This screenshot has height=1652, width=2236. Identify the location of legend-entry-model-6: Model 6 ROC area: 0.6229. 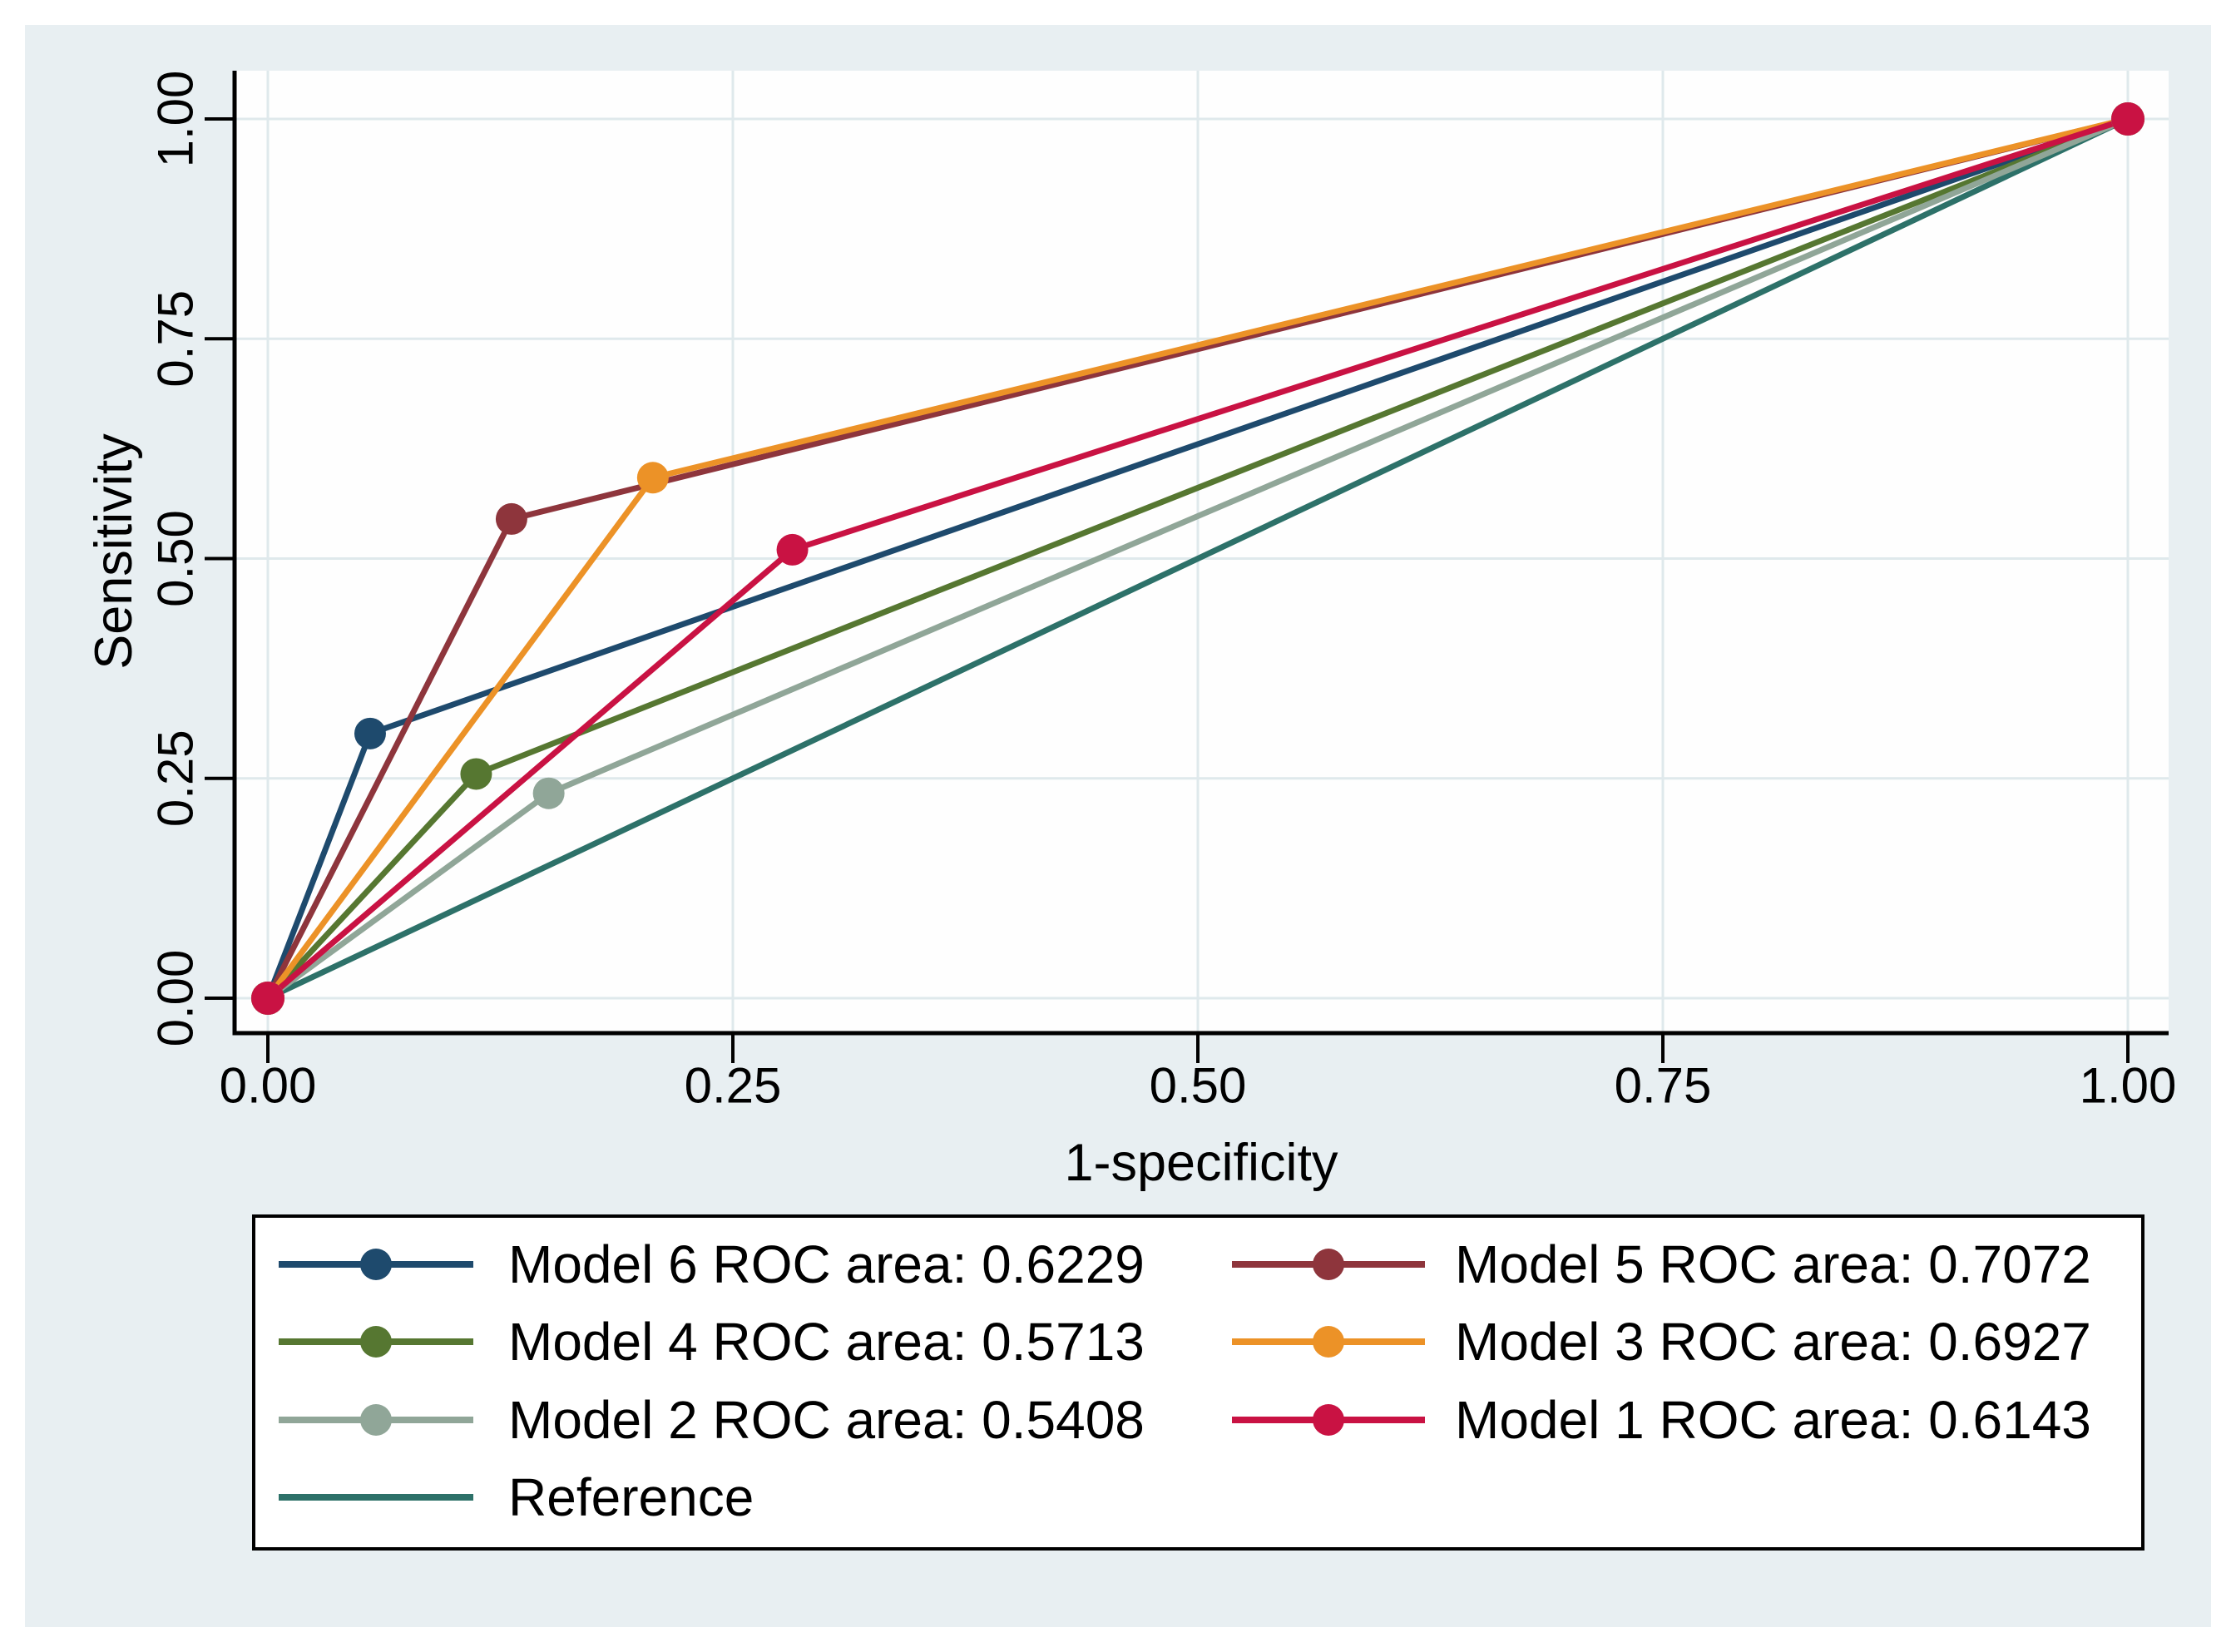
(712, 1264).